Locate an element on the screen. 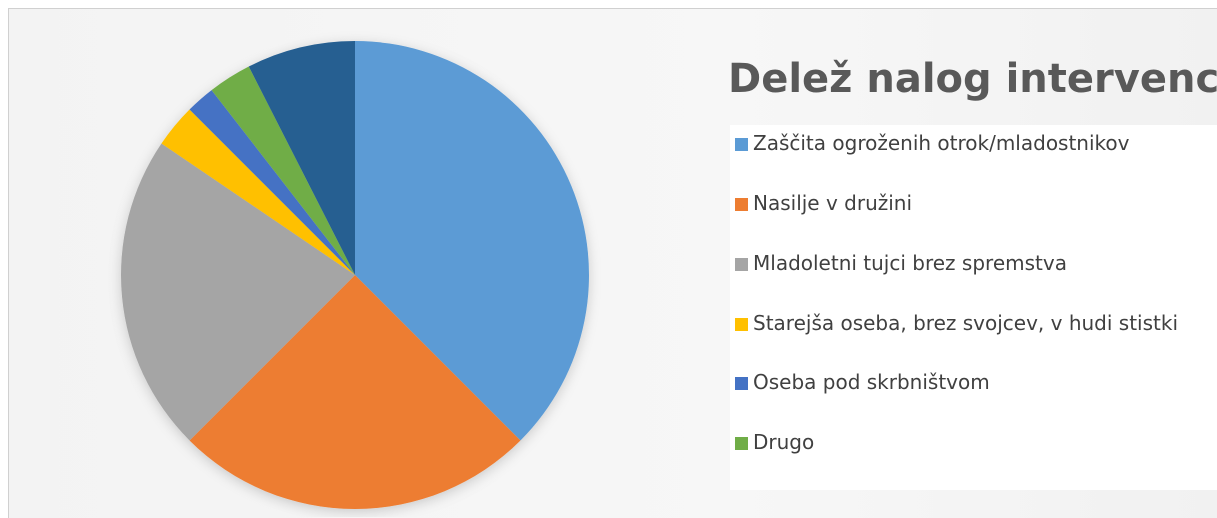  legend-label: Zaščita ogroženih otrok/mladostnikov is located at coordinates (941, 143).